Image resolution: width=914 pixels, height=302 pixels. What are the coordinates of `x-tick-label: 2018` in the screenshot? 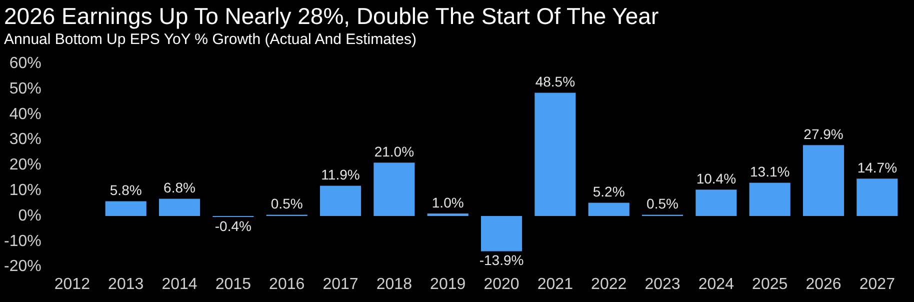 It's located at (394, 284).